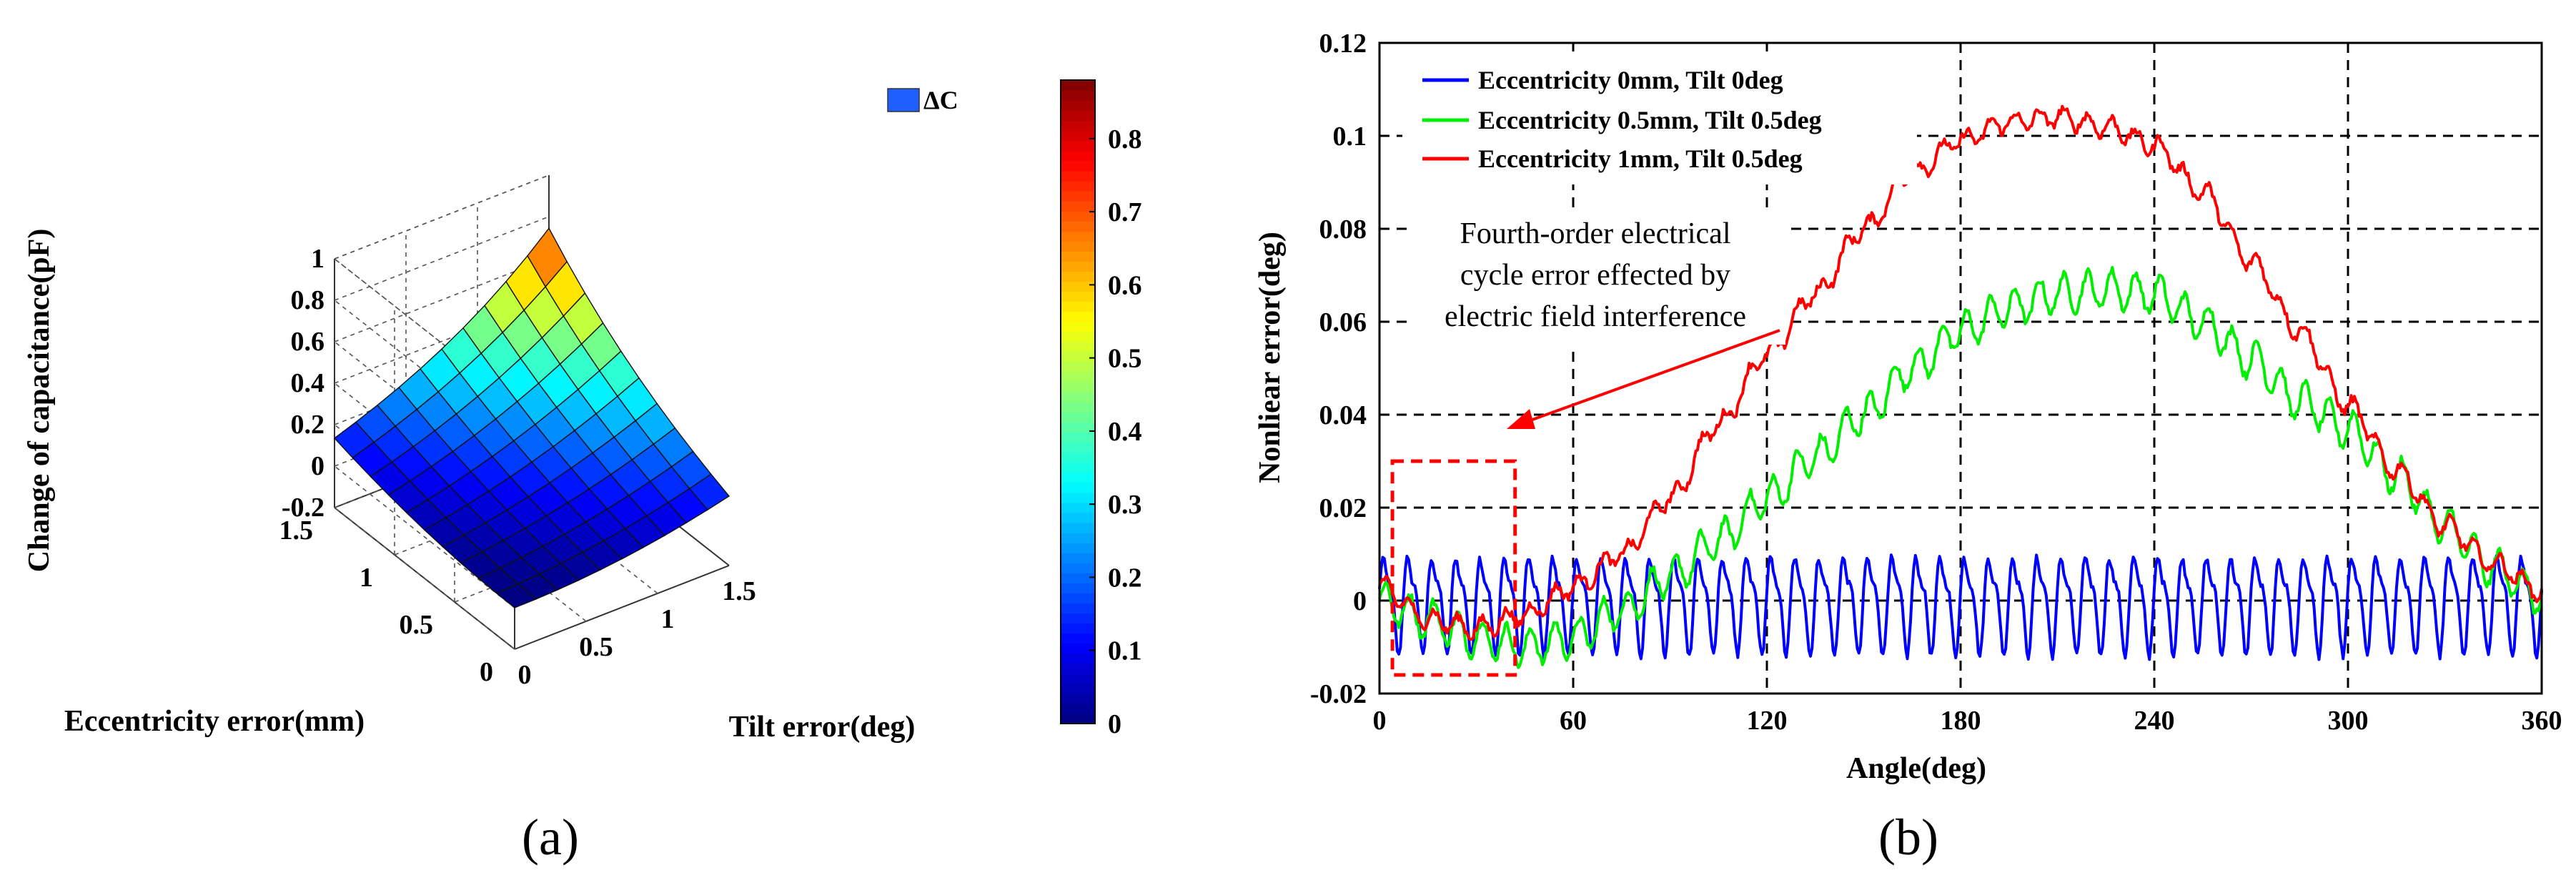 The width and height of the screenshot is (2576, 888). Describe the element at coordinates (1380, 721) in the screenshot. I see `x-tick-label: 0` at that location.